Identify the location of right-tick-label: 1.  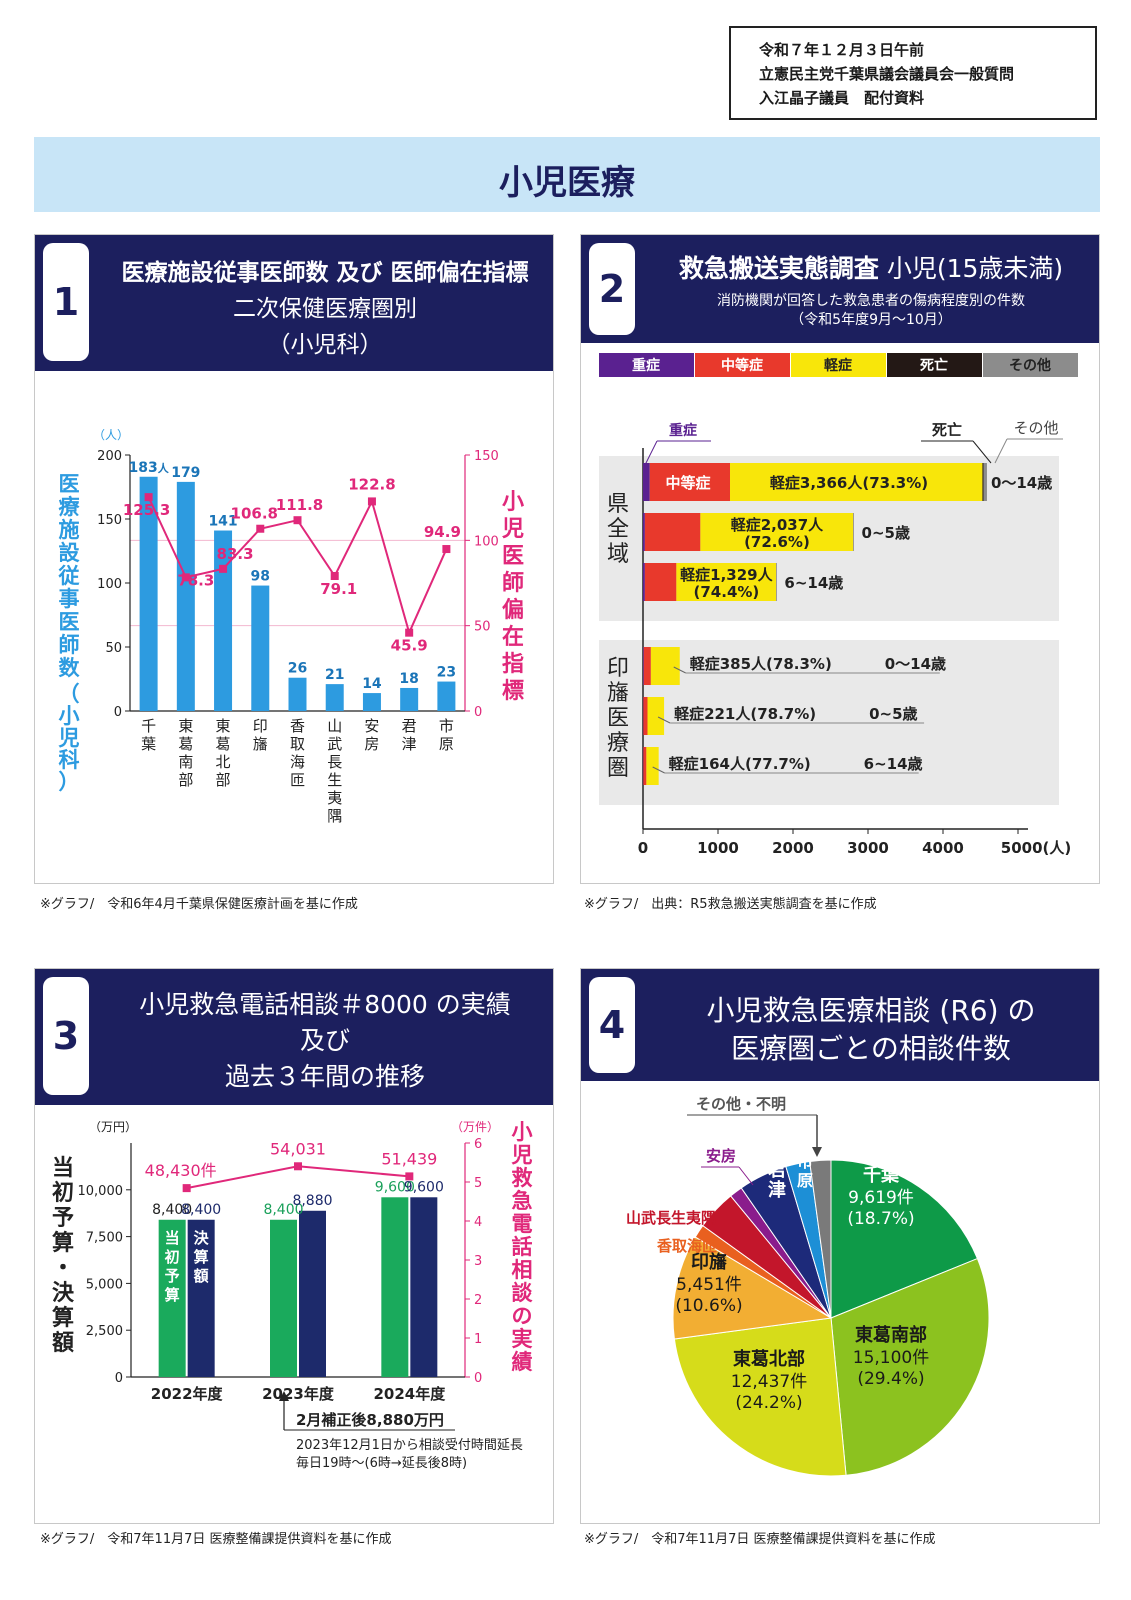
(478, 1339).